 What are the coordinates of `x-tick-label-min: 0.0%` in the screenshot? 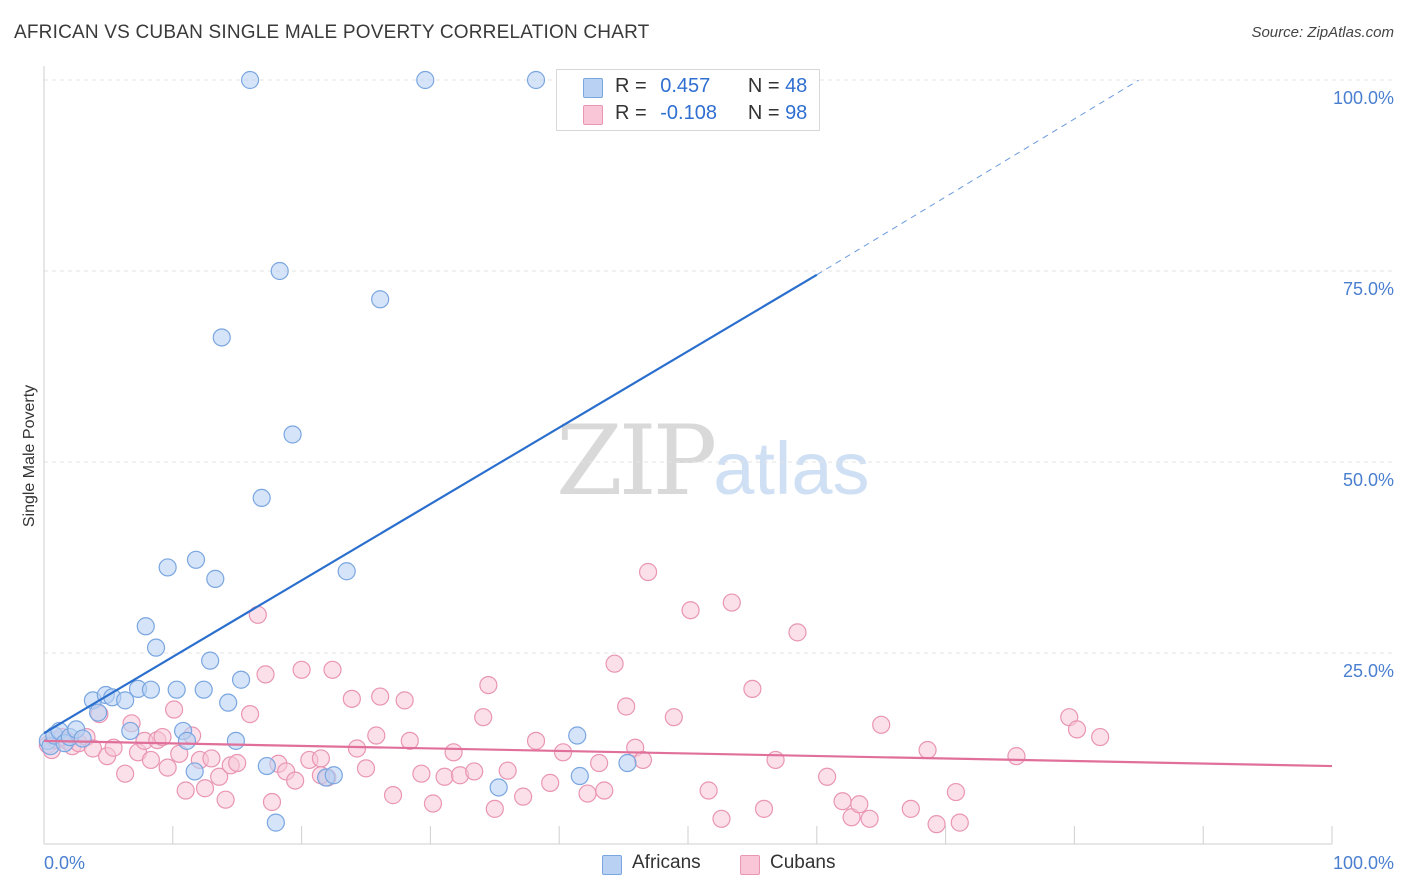 It's located at (64, 863).